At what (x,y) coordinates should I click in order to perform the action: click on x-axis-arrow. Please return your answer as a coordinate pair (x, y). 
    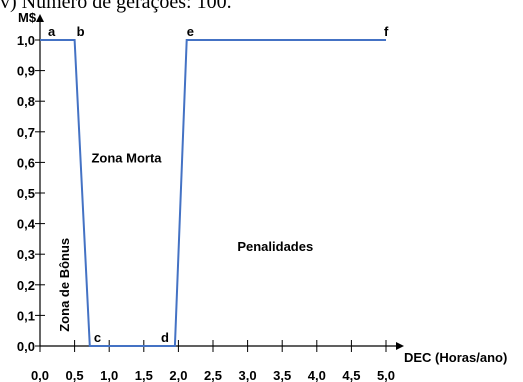
    Looking at the image, I should click on (400, 346).